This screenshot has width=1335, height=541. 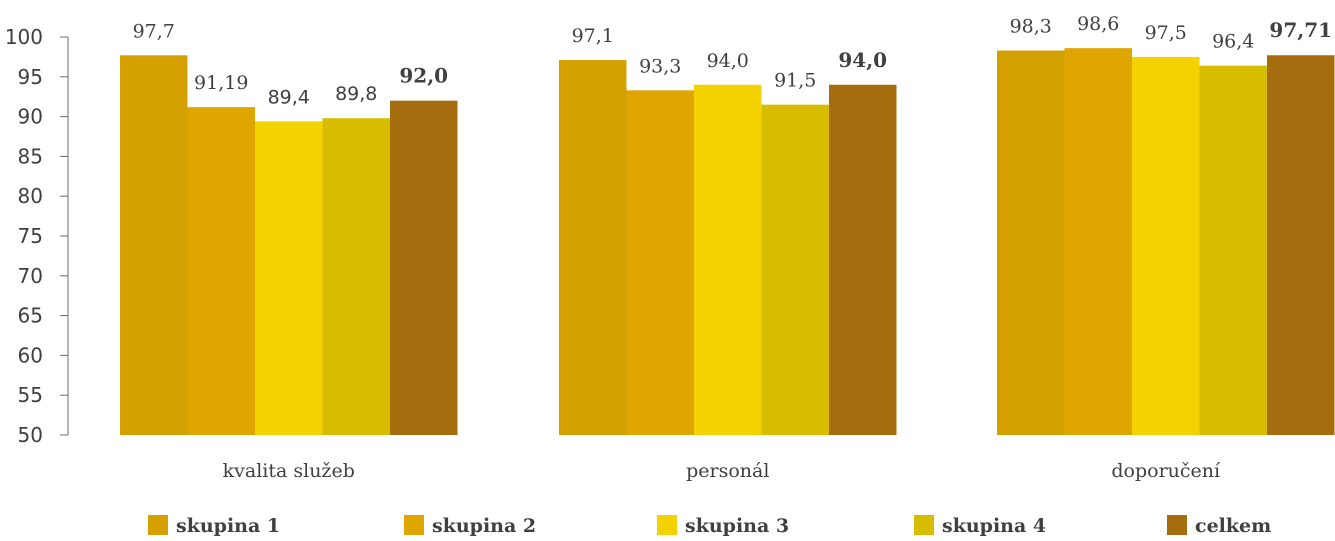 I want to click on y-tick-label: 70, so click(x=30, y=276).